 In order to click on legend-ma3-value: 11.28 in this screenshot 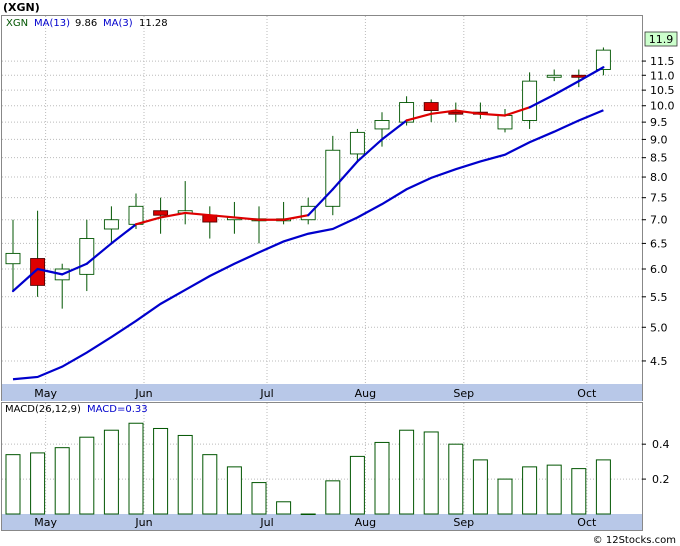, I will do `click(153, 23)`.